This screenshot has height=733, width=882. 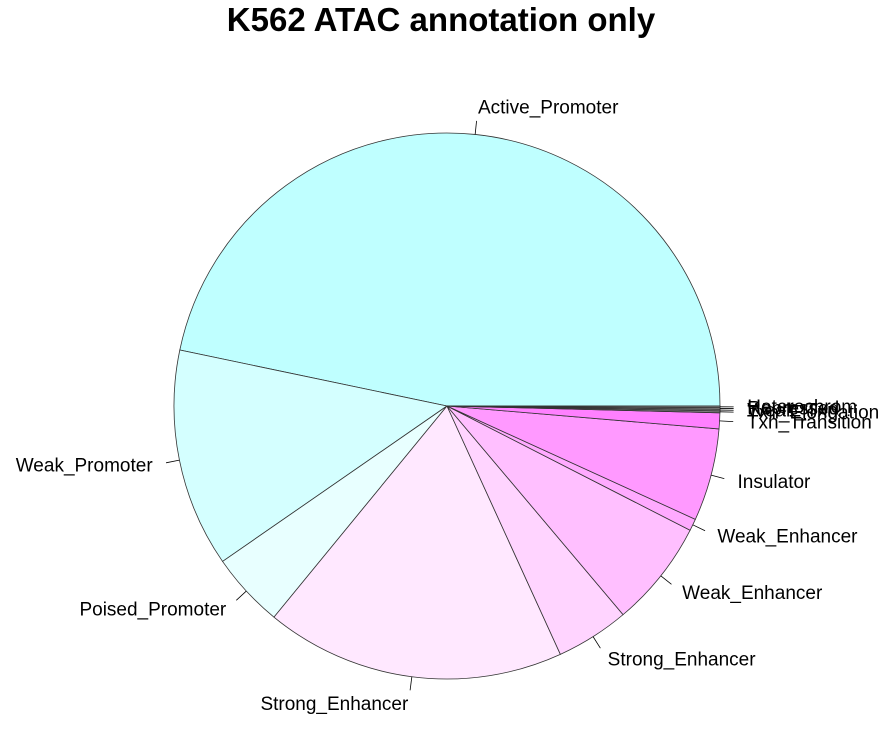 What do you see at coordinates (802, 407) in the screenshot?
I see `slice-label-12: Heterochrom` at bounding box center [802, 407].